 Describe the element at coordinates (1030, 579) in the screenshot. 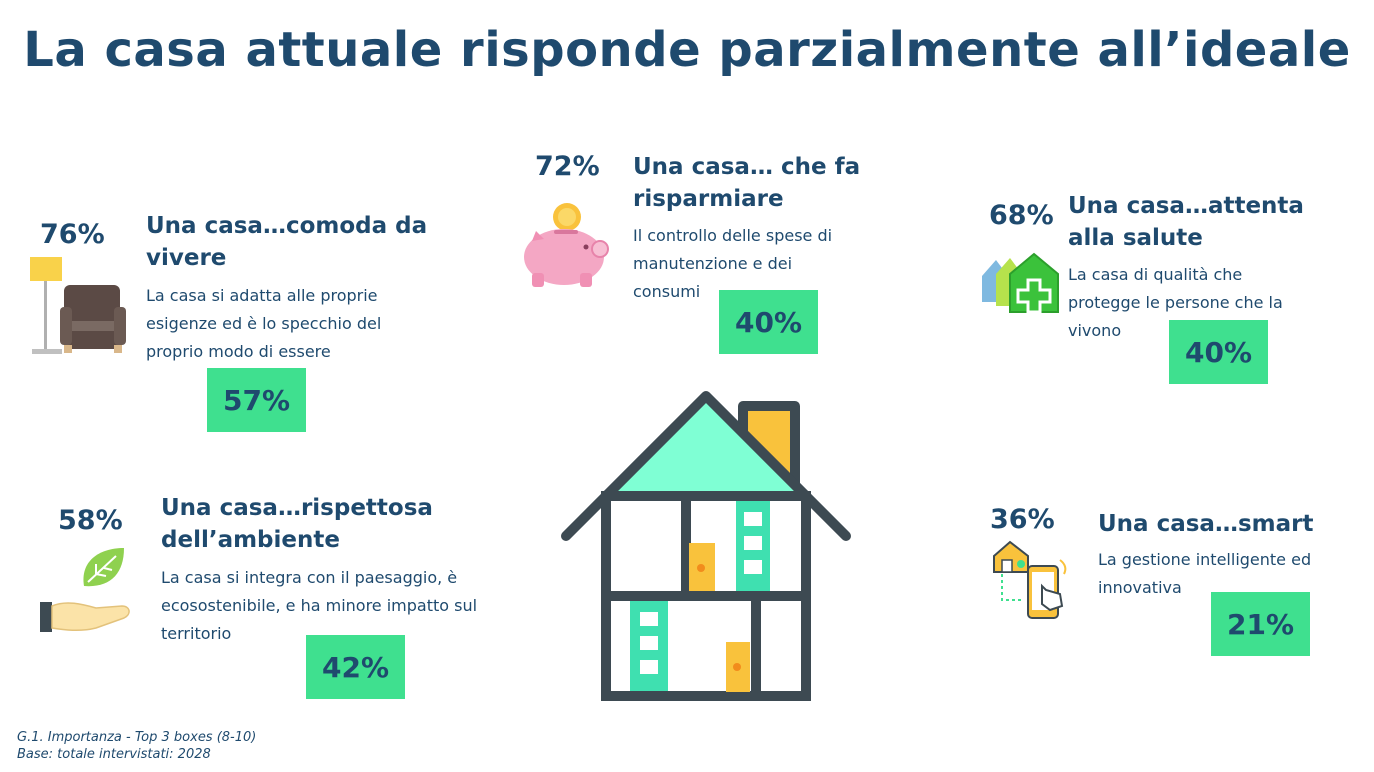

I see `smart-home-phone-icon` at that location.